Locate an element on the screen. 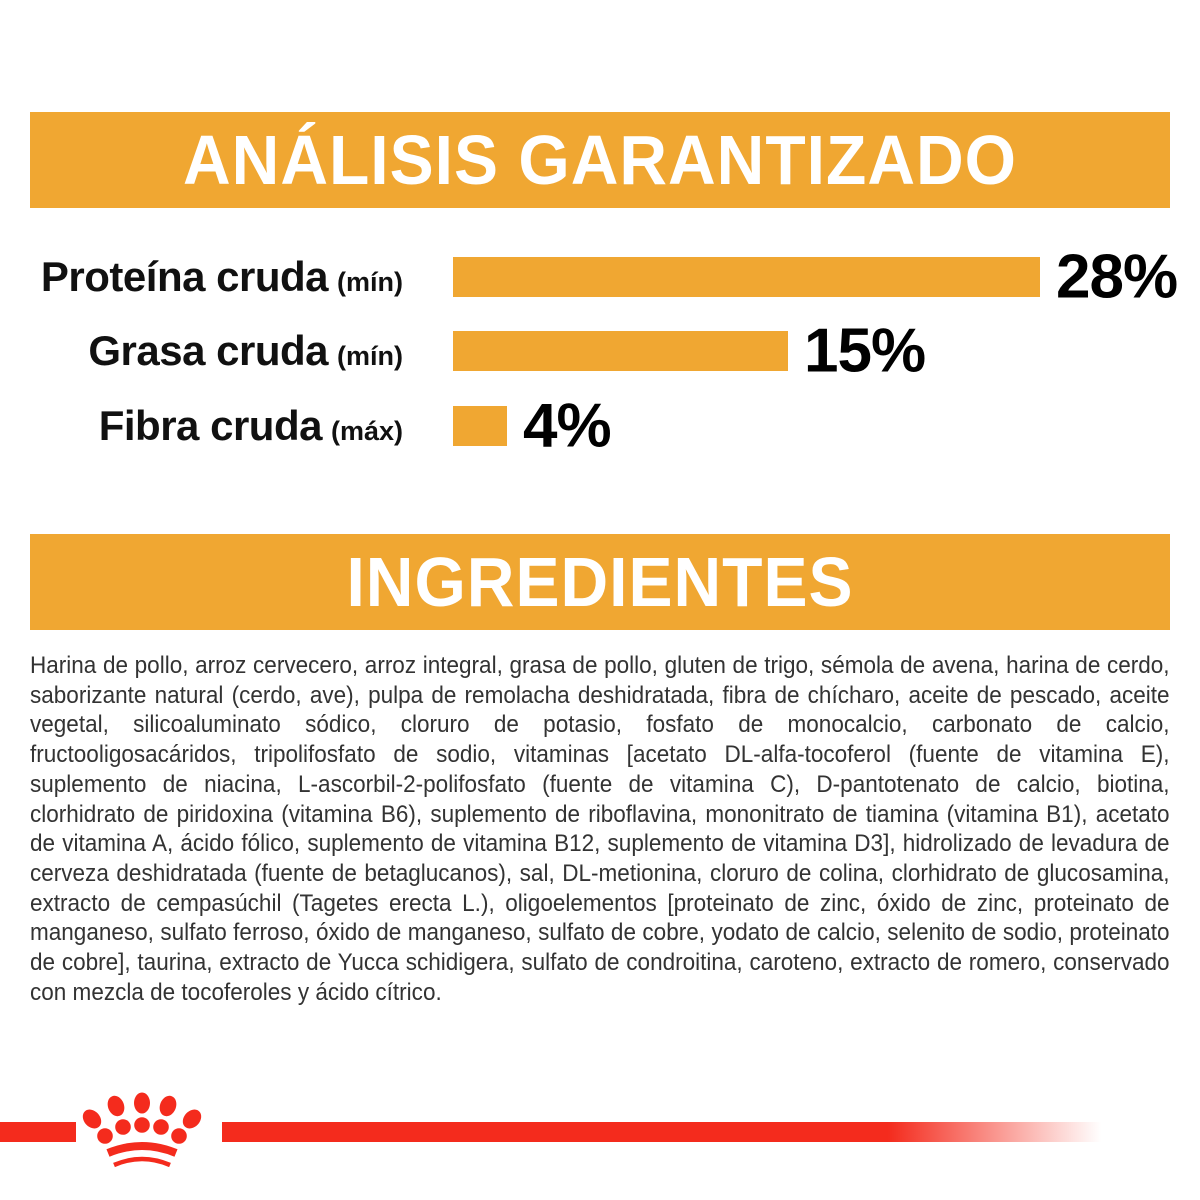  chart-row-protein: Proteína cruda (mín) 28% is located at coordinates (604, 277).